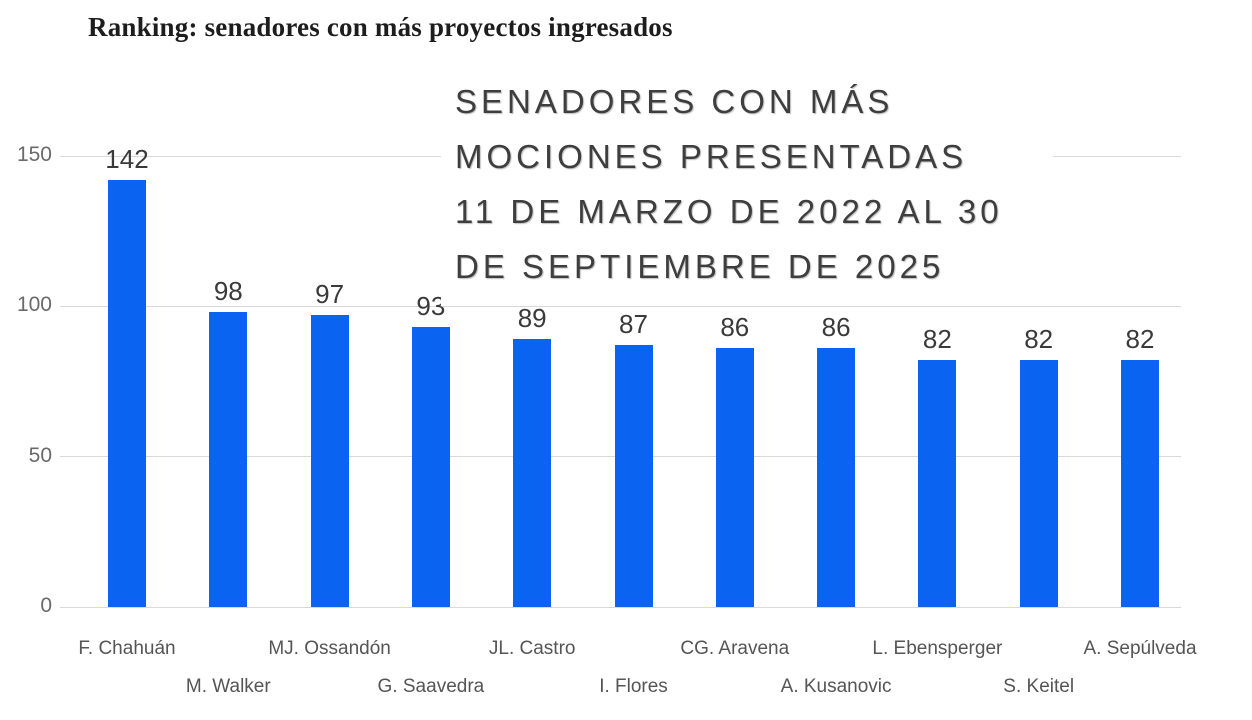 The width and height of the screenshot is (1252, 720). I want to click on chart-title-line-4: DE SEPTIEMBRE DE 2025, so click(700, 266).